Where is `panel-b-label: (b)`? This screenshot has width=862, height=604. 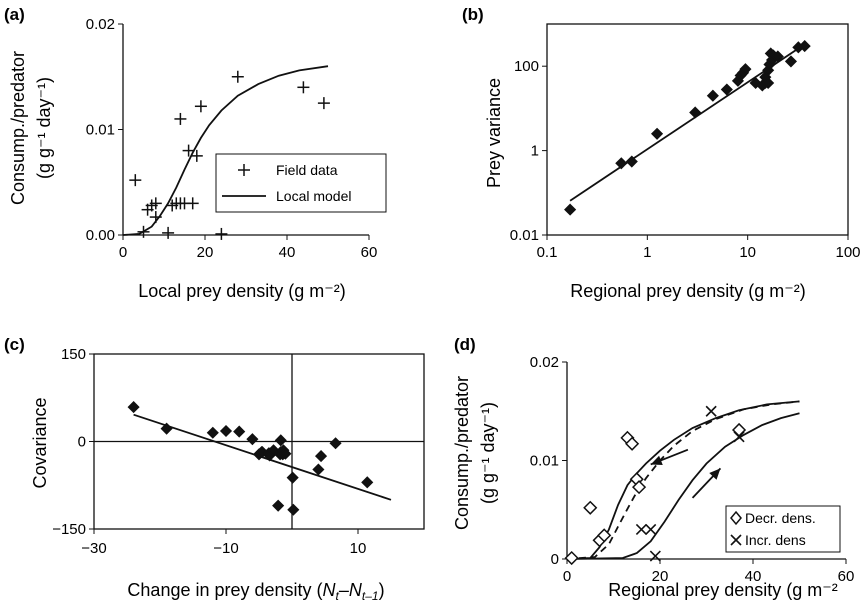
panel-b-label: (b) is located at coordinates (473, 14).